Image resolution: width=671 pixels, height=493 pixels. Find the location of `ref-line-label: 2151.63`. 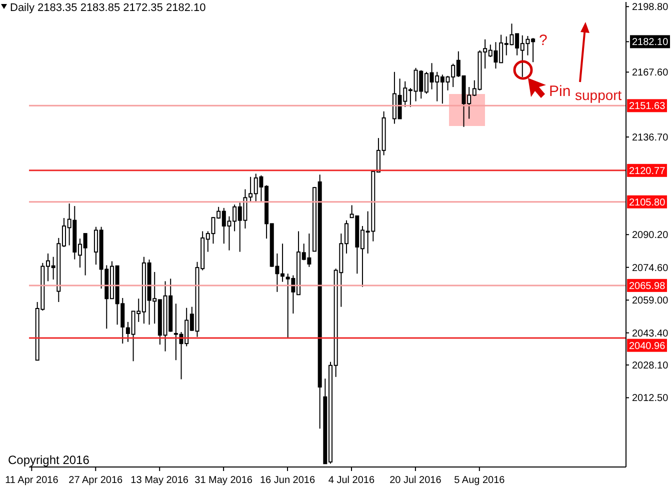

ref-line-label: 2151.63 is located at coordinates (647, 106).